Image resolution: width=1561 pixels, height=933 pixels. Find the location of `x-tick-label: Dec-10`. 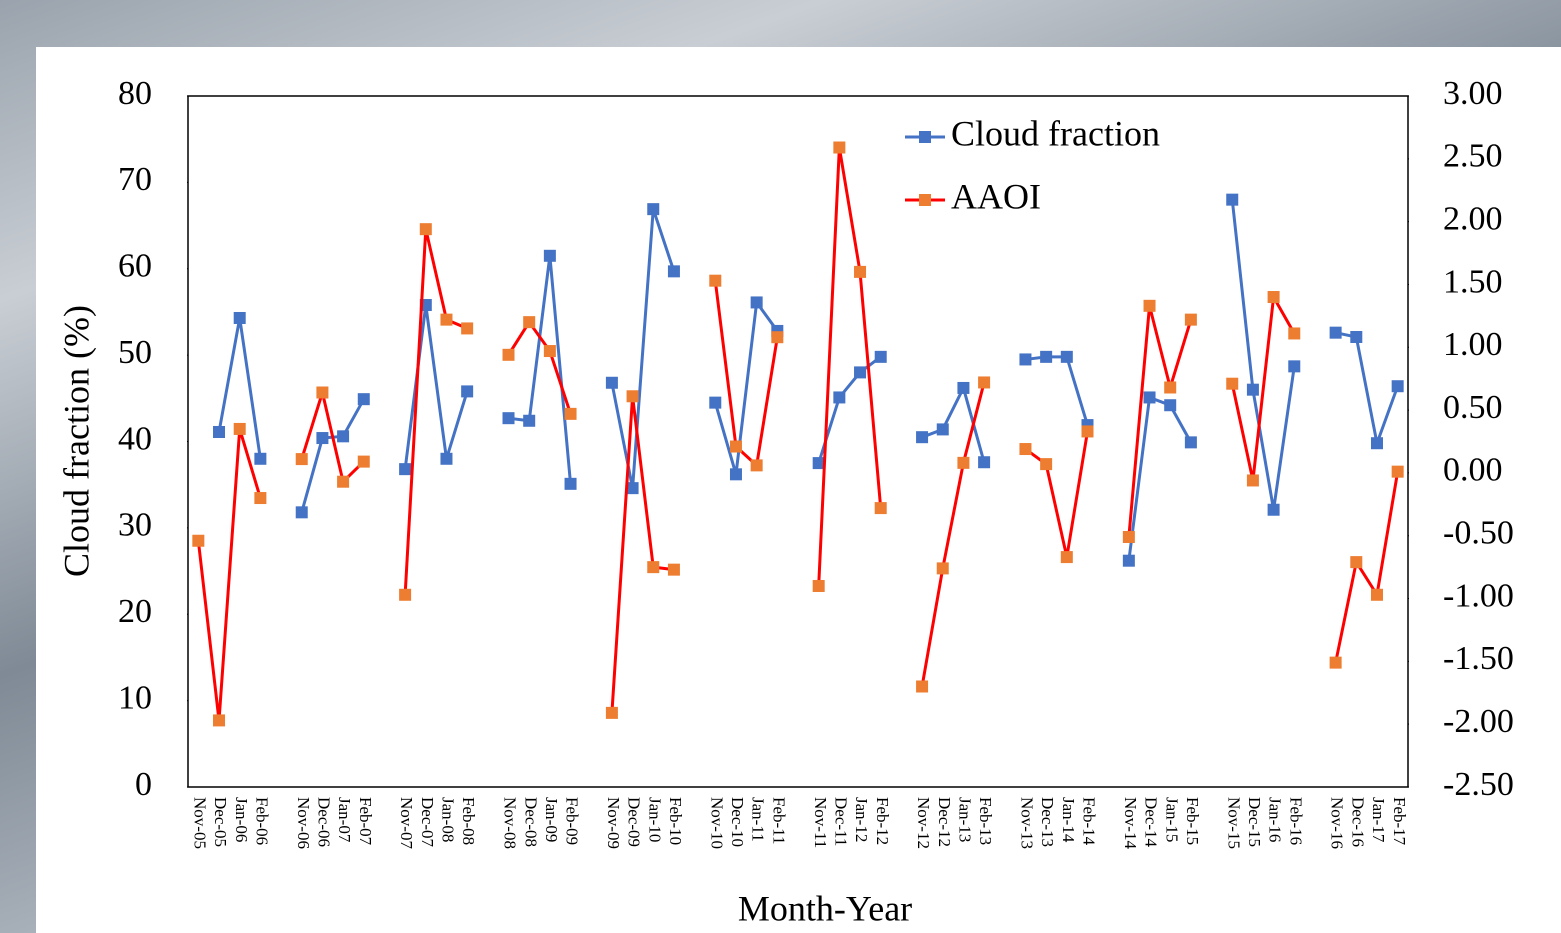

x-tick-label: Dec-10 is located at coordinates (737, 822).